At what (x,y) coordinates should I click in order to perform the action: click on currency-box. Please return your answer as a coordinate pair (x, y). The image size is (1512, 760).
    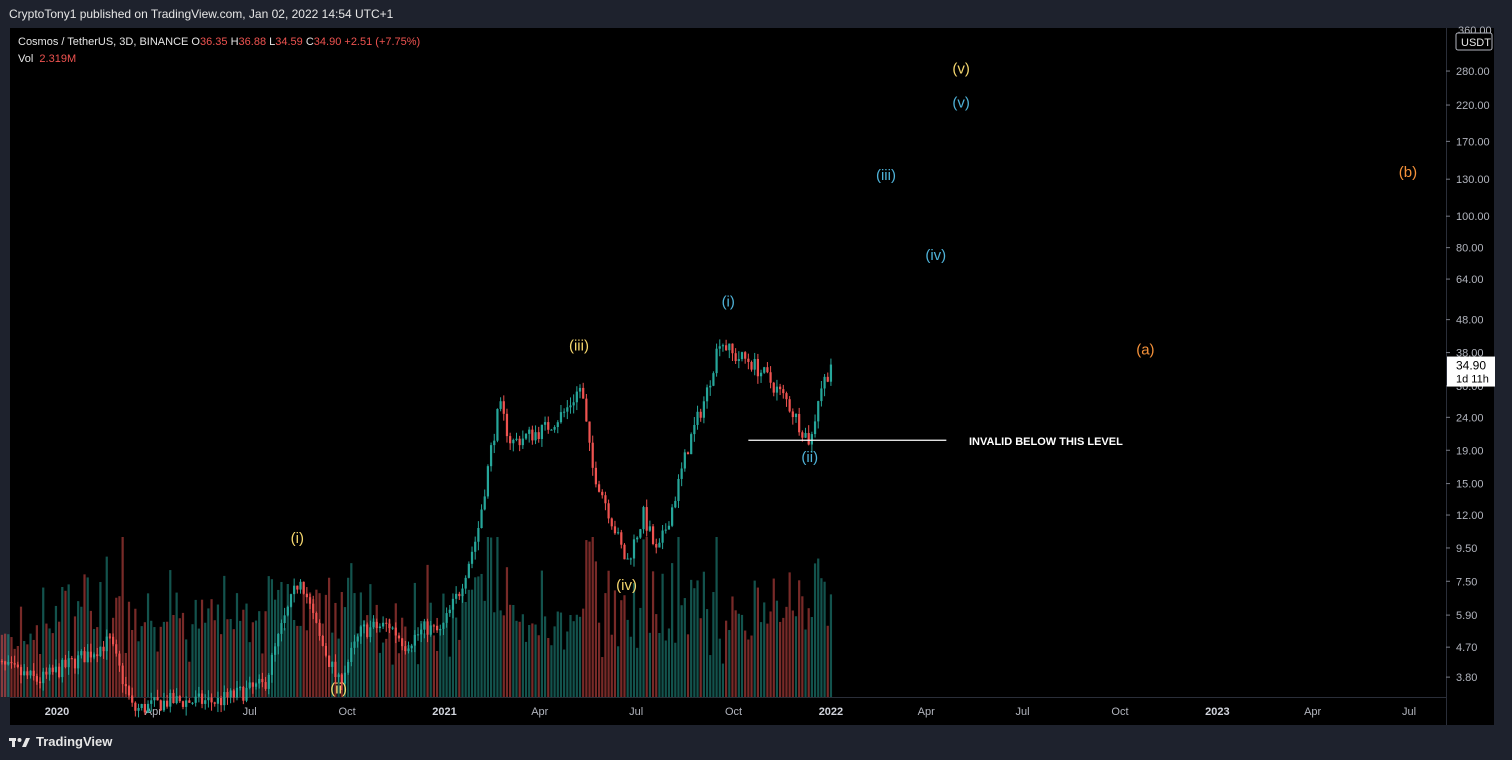
    Looking at the image, I should click on (1474, 41).